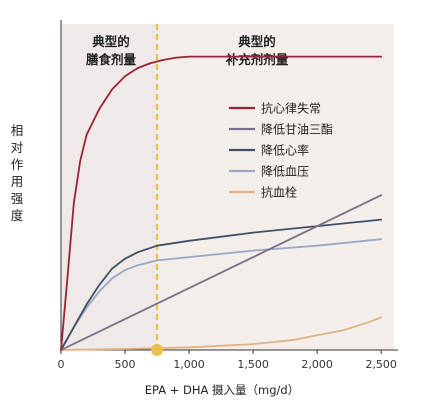 This screenshot has height=401, width=441. I want to click on x-axis-label: EPA + DHA 摄入量（mg/d）, so click(222, 390).